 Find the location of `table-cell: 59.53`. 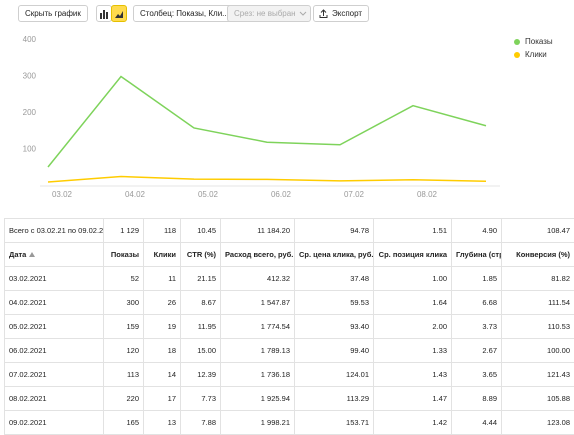

table-cell: 59.53 is located at coordinates (334, 303).